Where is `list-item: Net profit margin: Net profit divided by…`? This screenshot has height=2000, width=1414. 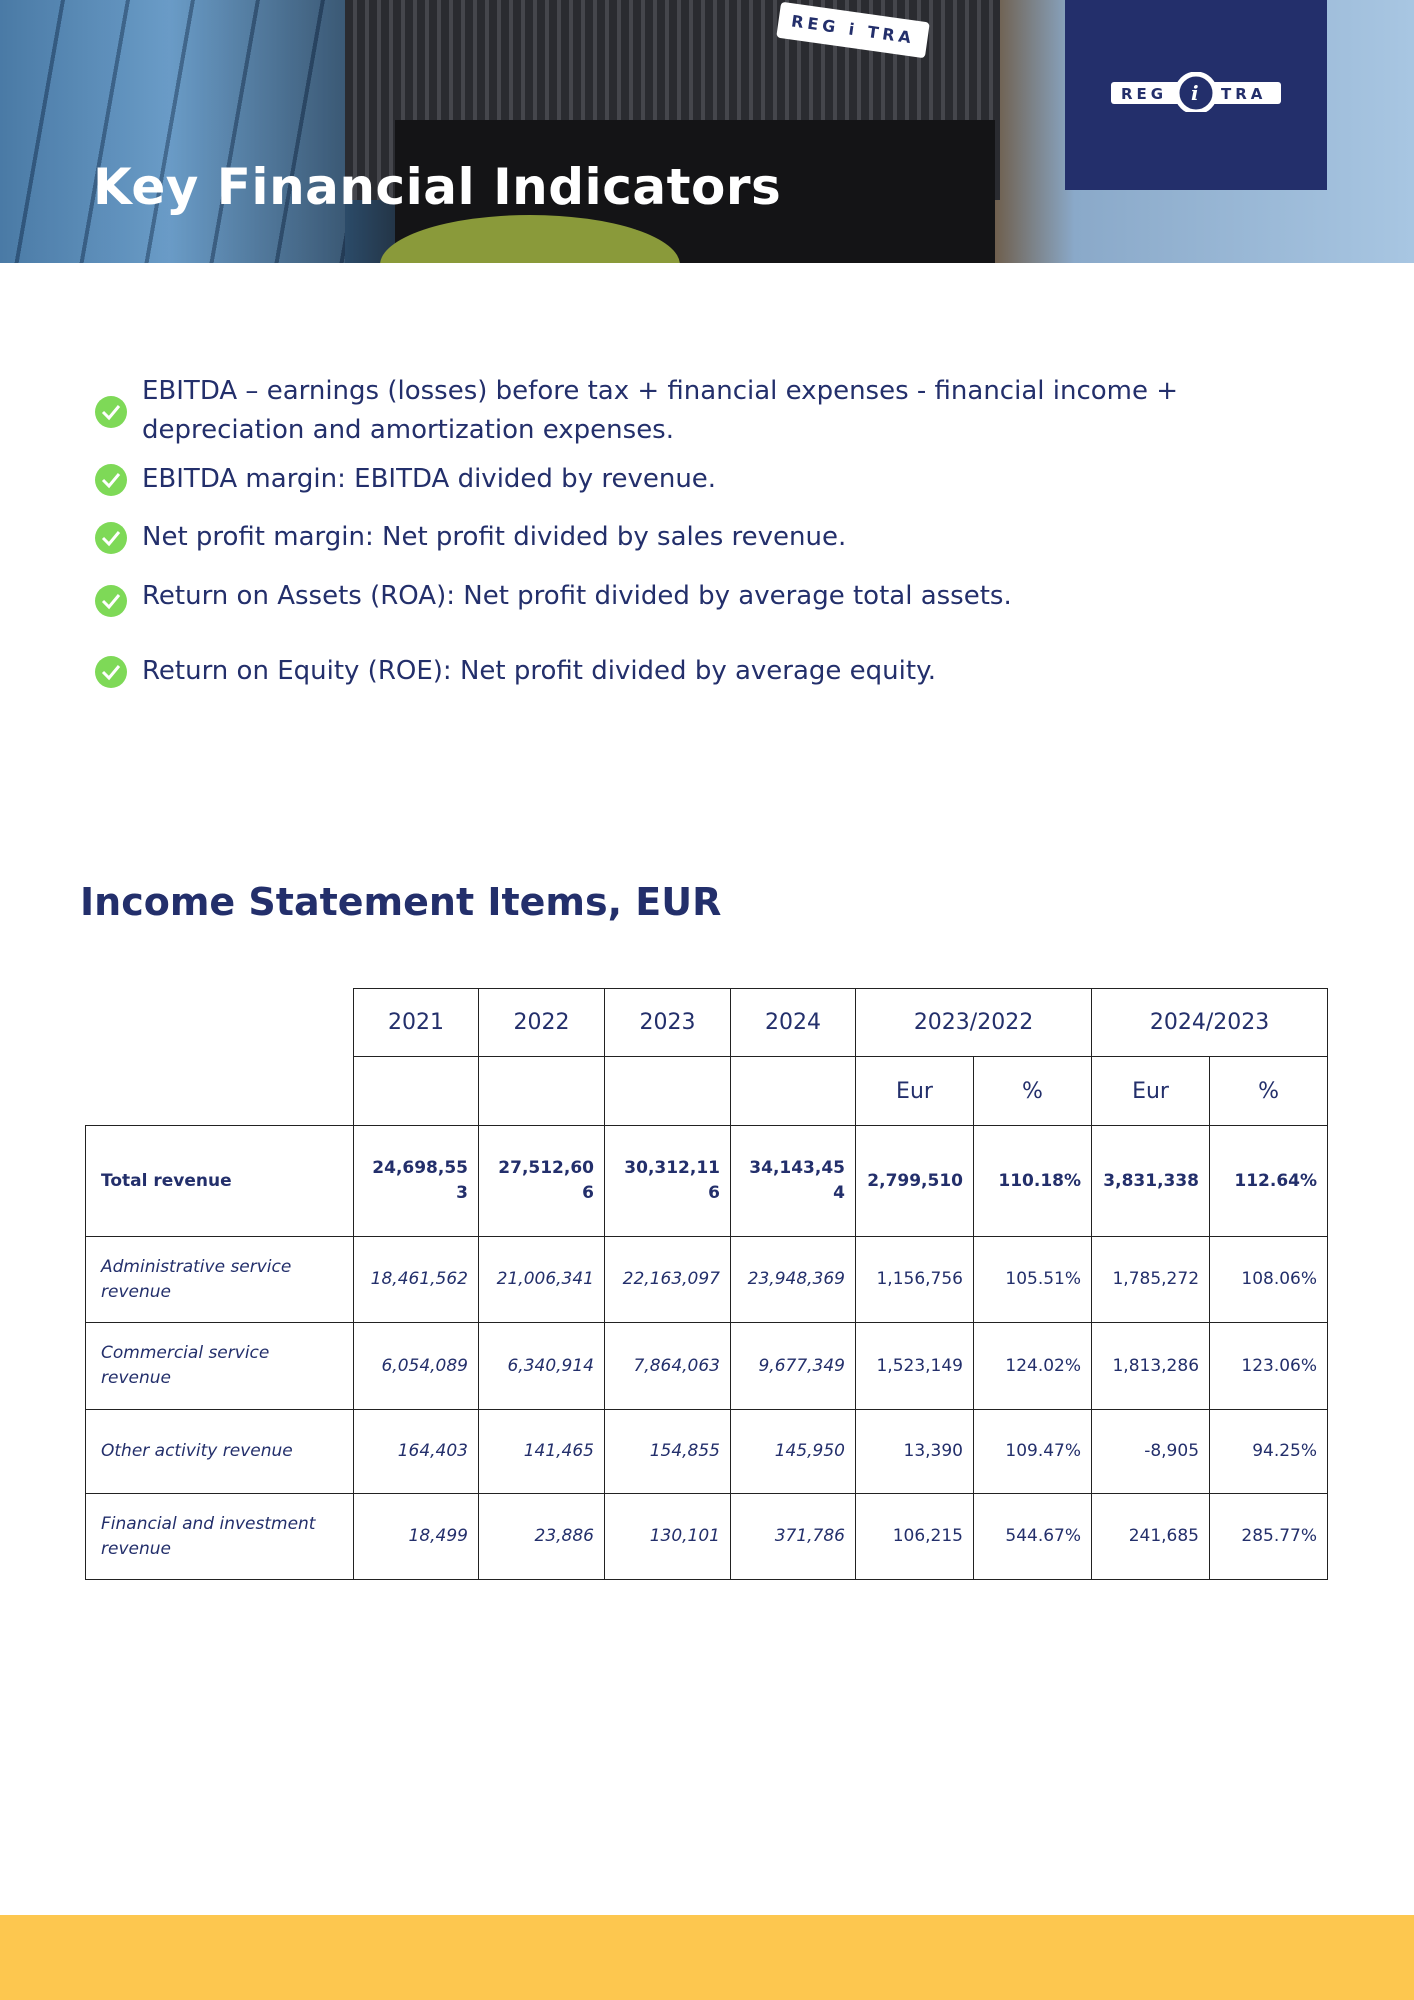 list-item: Net profit margin: Net profit divided by… is located at coordinates (715, 537).